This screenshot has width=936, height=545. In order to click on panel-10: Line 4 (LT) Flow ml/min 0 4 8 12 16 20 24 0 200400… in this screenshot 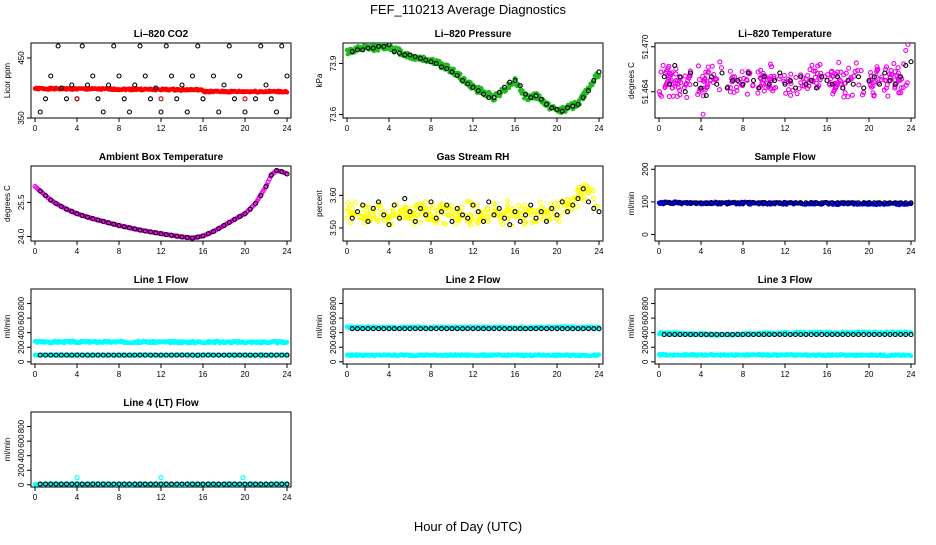, I will do `click(147, 450)`.